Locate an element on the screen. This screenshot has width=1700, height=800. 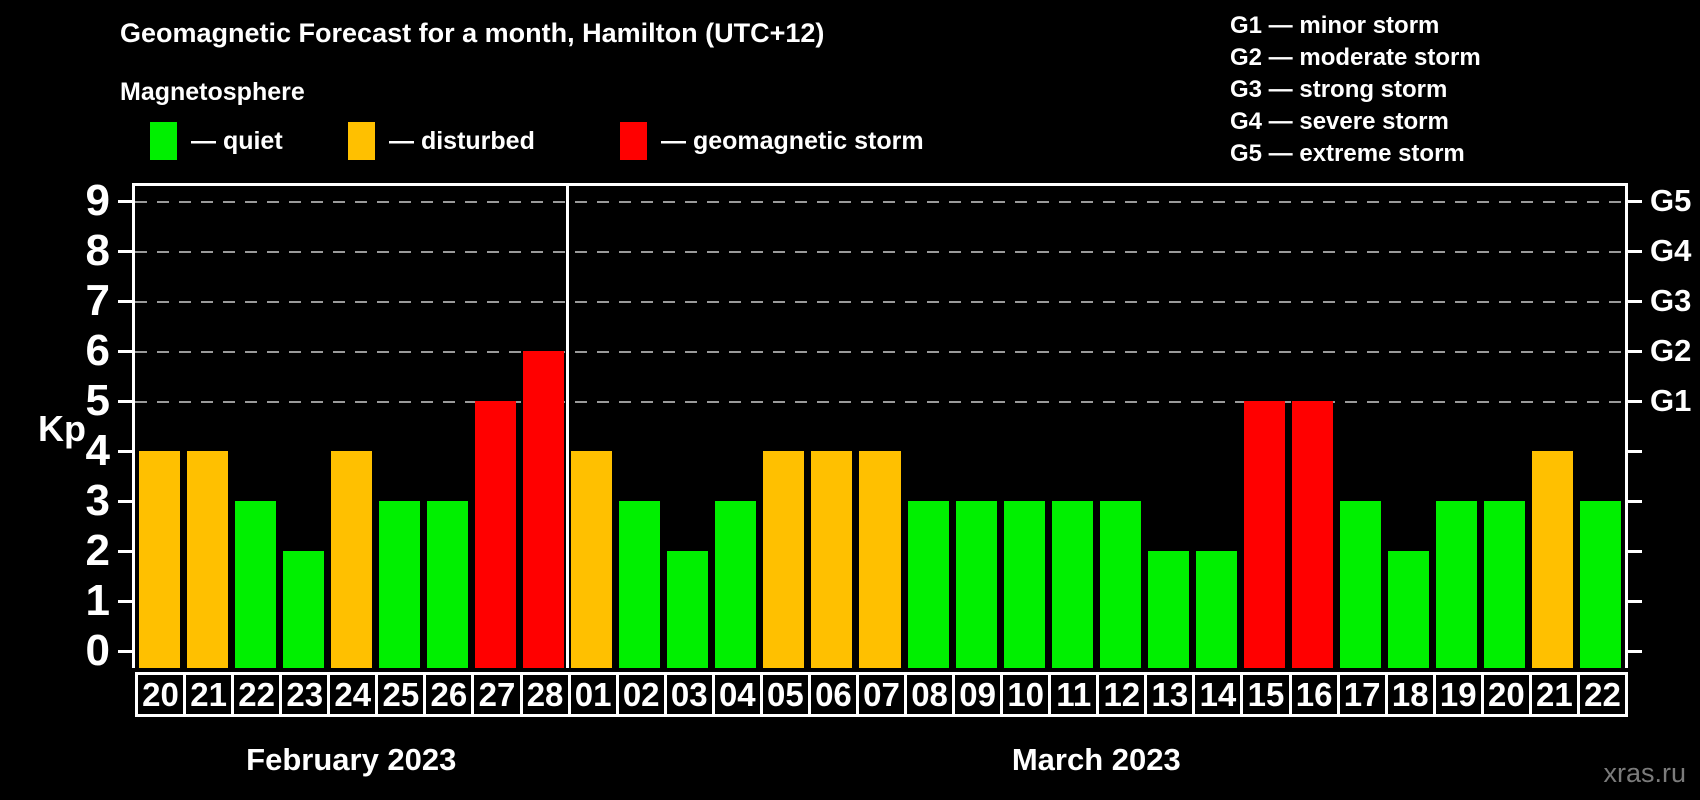
gridline-kp7 is located at coordinates (880, 302).